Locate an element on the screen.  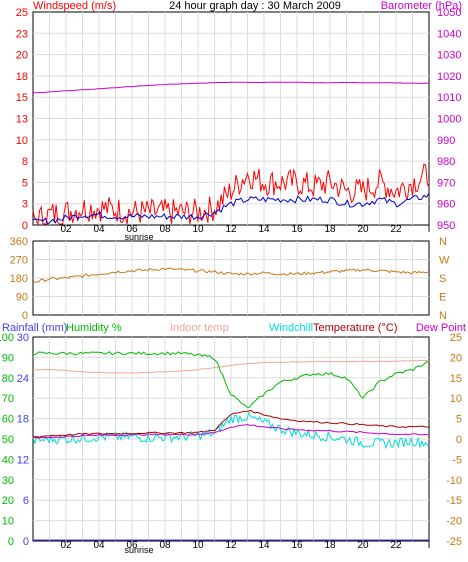
compass-tick: E is located at coordinates (442, 298).